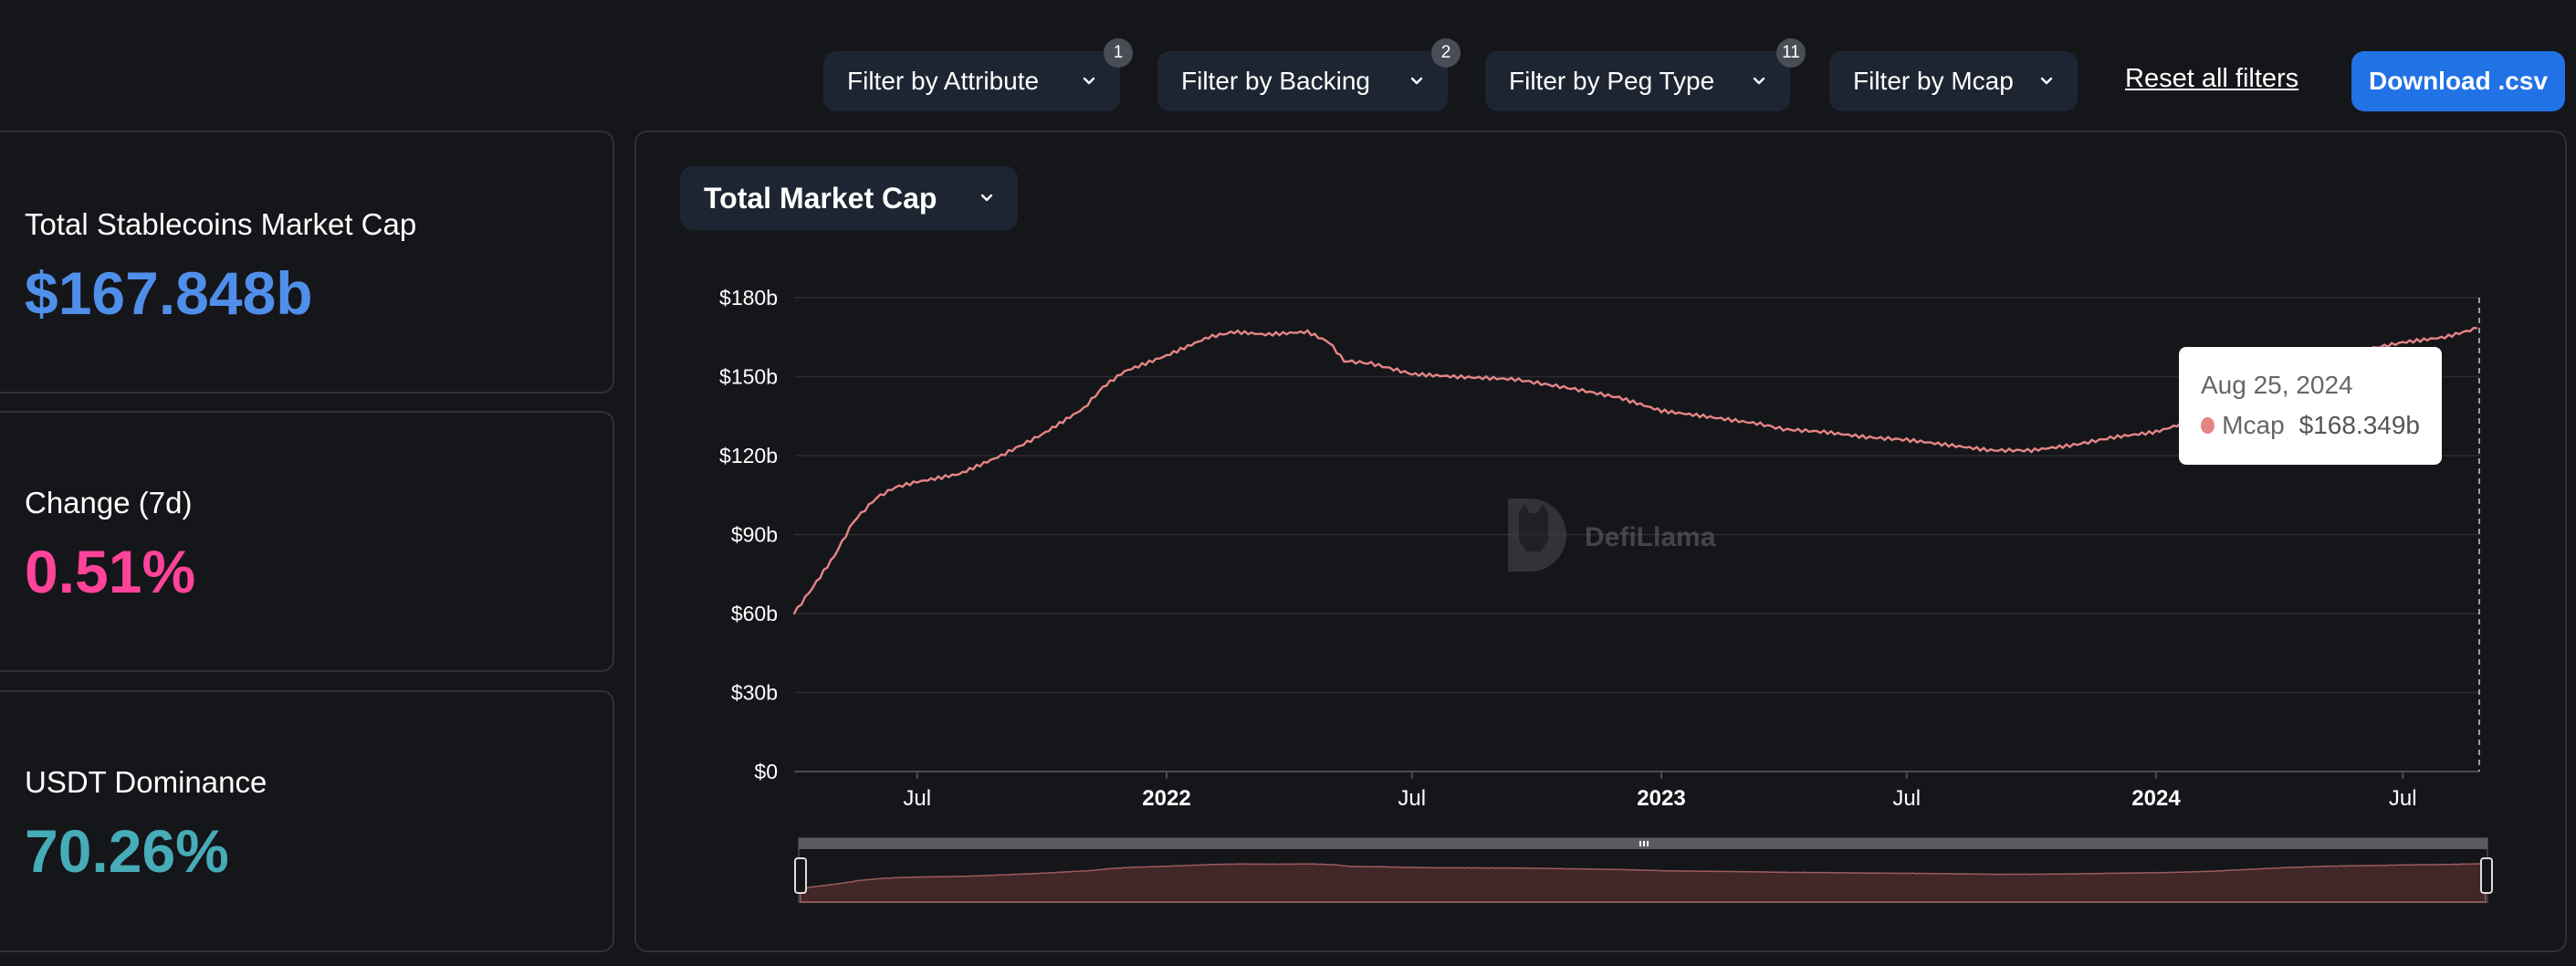 The height and width of the screenshot is (966, 2576). I want to click on filter-attribute-label: Filter by Attribute, so click(944, 81).